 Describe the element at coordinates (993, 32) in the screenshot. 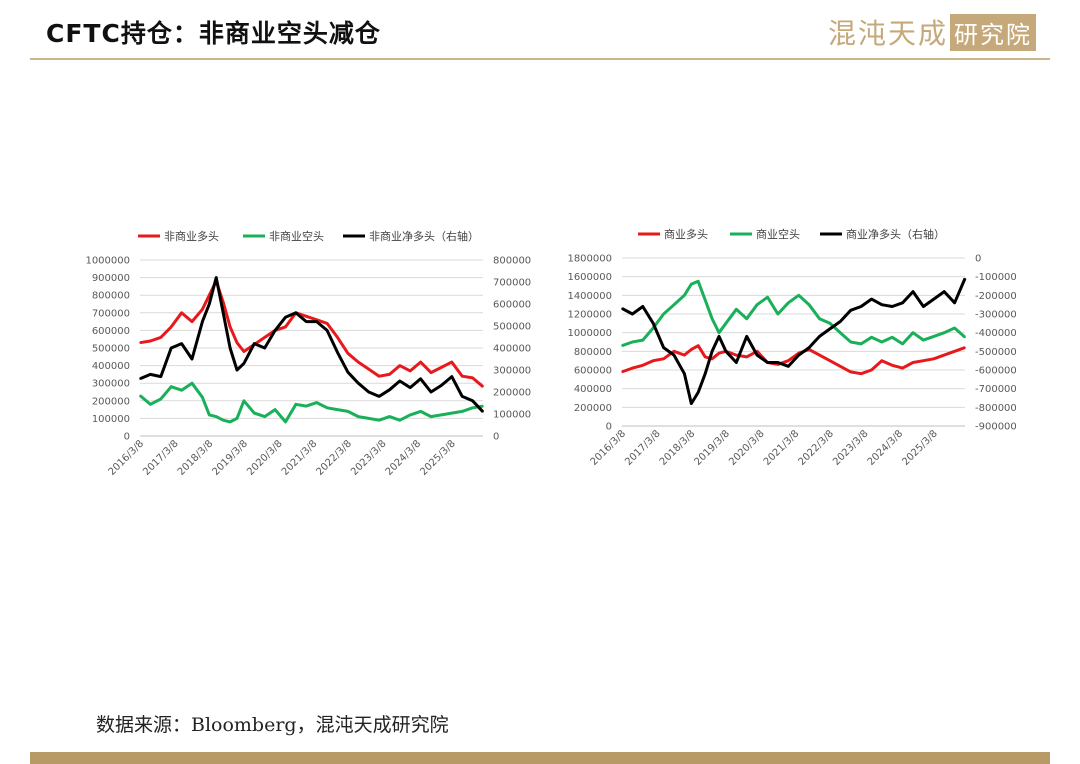

I see `logo-box: 研究院` at that location.